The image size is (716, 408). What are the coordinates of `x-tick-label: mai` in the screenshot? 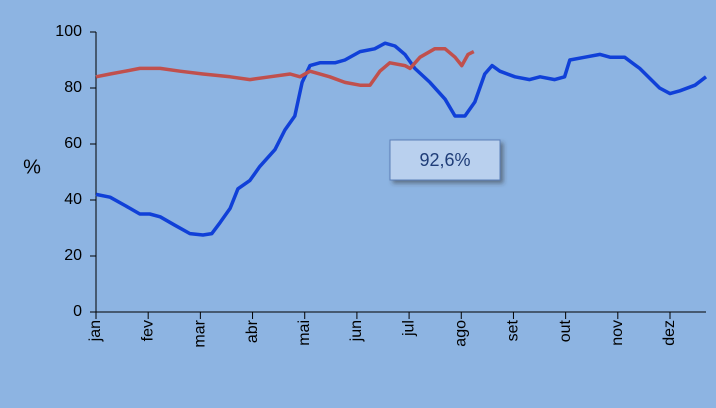 It's located at (304, 333).